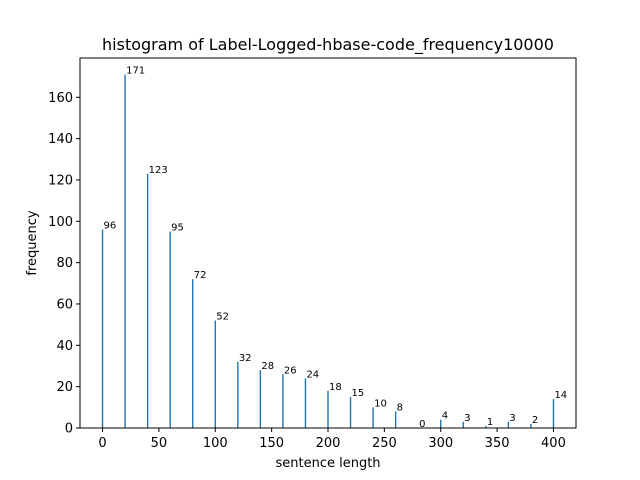 The width and height of the screenshot is (640, 480). Describe the element at coordinates (327, 463) in the screenshot. I see `x-axis-label: sentence length` at that location.